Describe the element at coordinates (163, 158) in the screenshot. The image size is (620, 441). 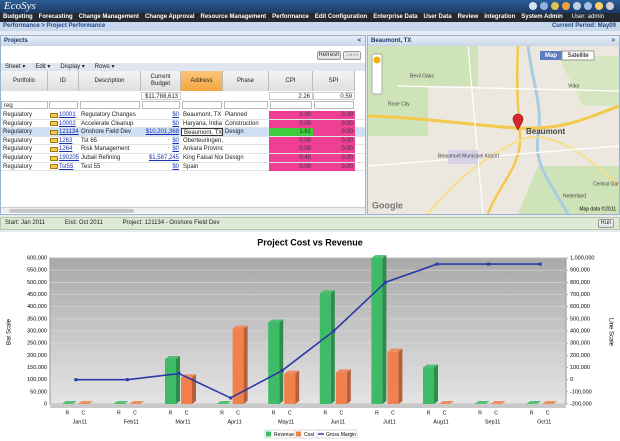
I see `budget: $1,587,245` at that location.